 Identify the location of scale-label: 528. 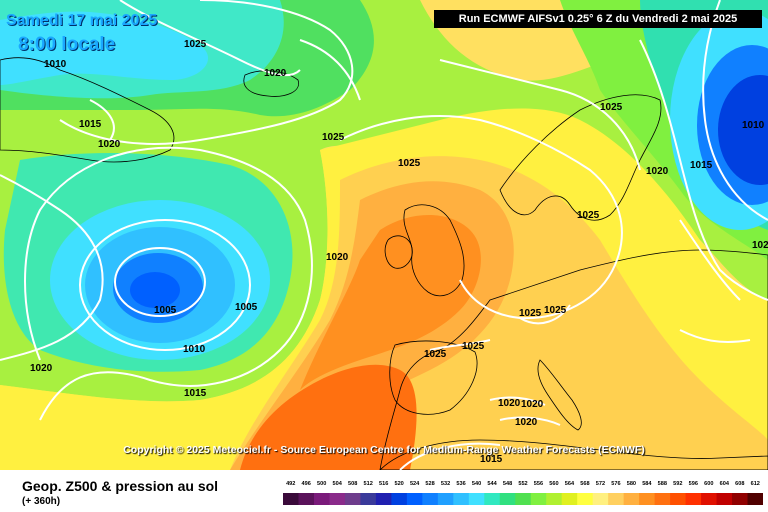
(430, 484).